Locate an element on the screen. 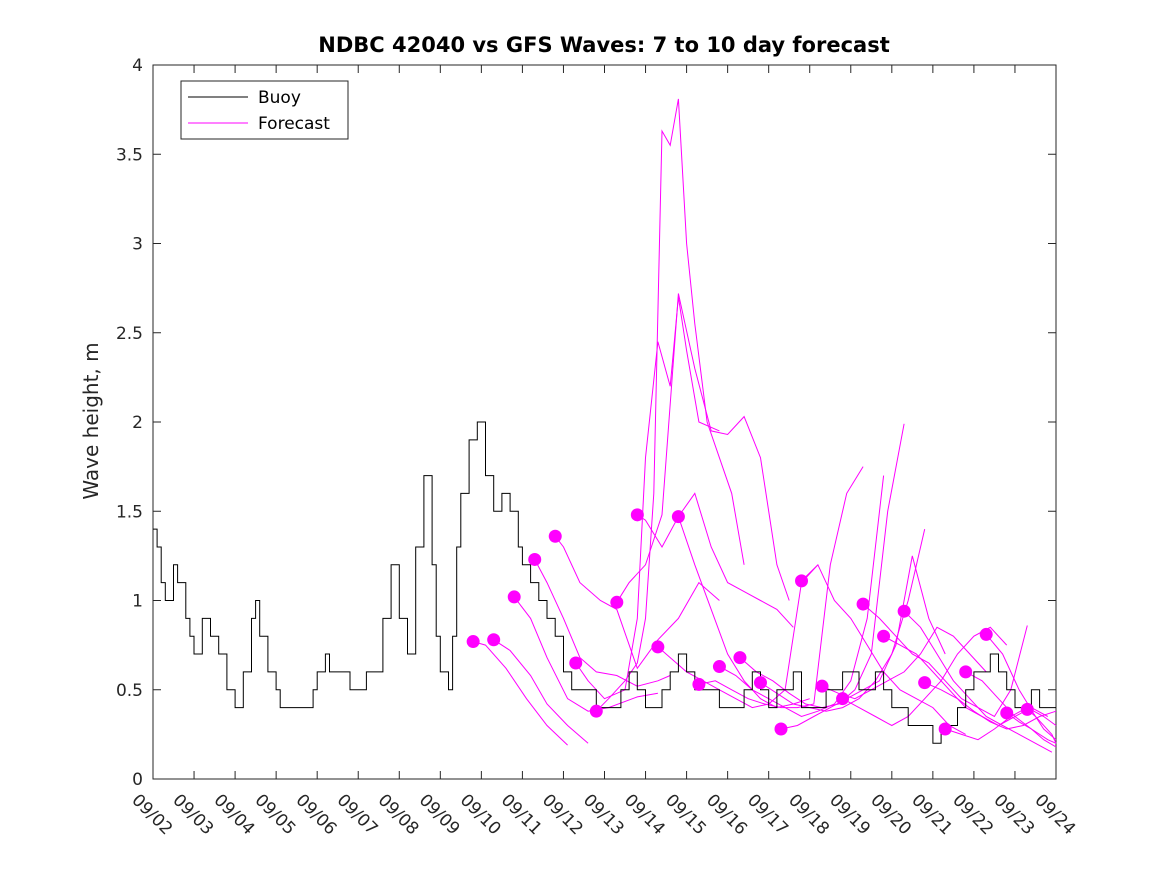 Image resolution: width=1167 pixels, height=875 pixels. y-tick-label: 3.5 is located at coordinates (129, 155).